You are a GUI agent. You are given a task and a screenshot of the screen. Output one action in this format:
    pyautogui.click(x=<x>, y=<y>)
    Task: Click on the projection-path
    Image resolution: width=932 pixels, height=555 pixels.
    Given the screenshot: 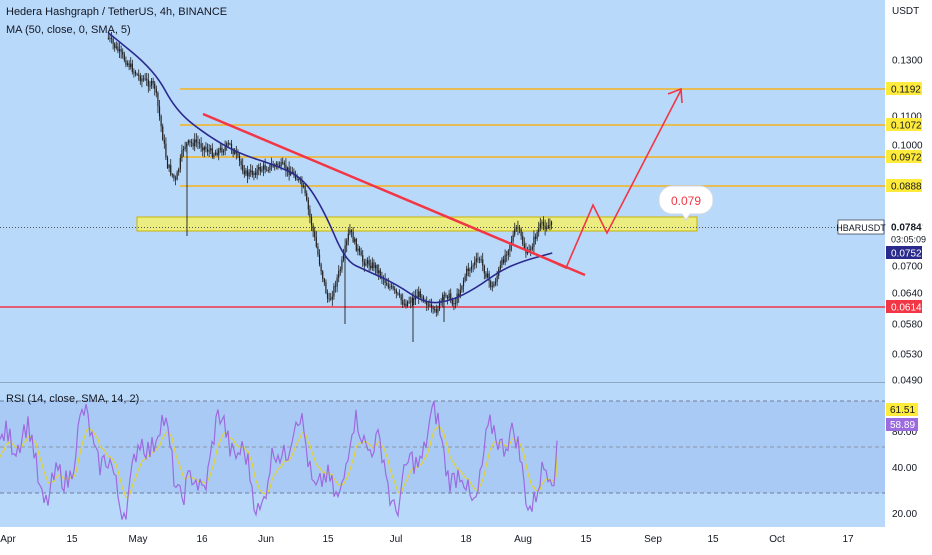 What is the action you would take?
    pyautogui.click(x=610, y=179)
    